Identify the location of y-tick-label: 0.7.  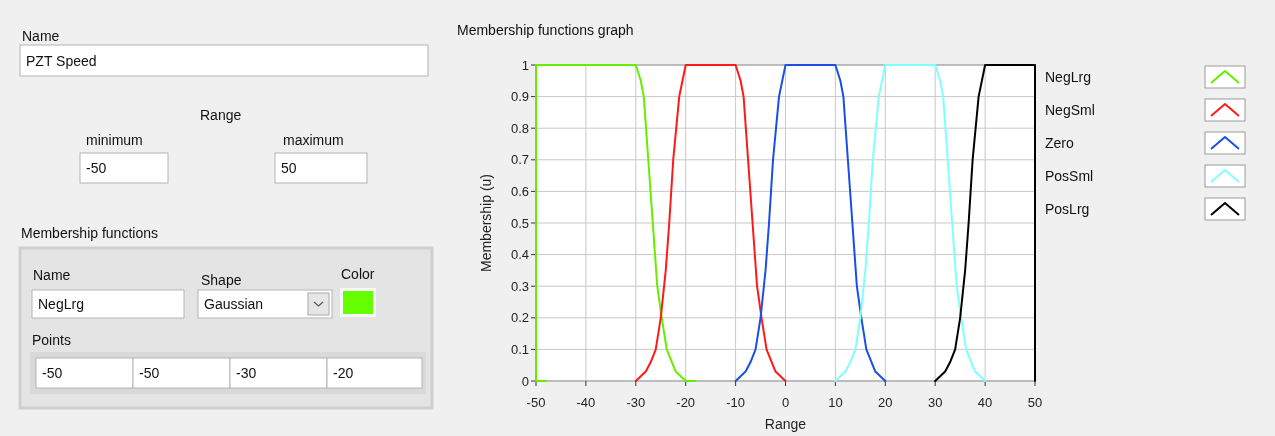
(519, 160).